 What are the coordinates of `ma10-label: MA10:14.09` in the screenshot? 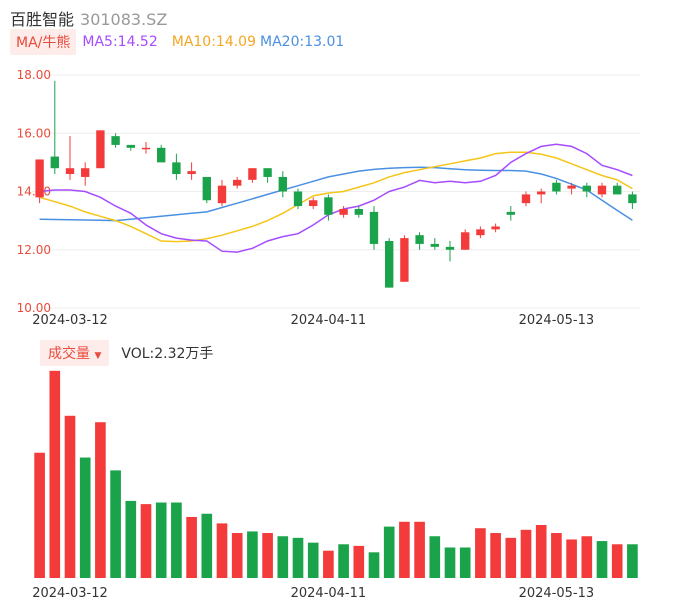 It's located at (214, 42).